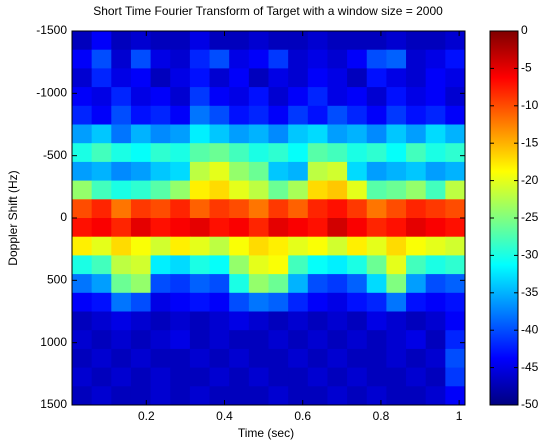  Describe the element at coordinates (51, 30) in the screenshot. I see `y-tick-label: -1500` at that location.